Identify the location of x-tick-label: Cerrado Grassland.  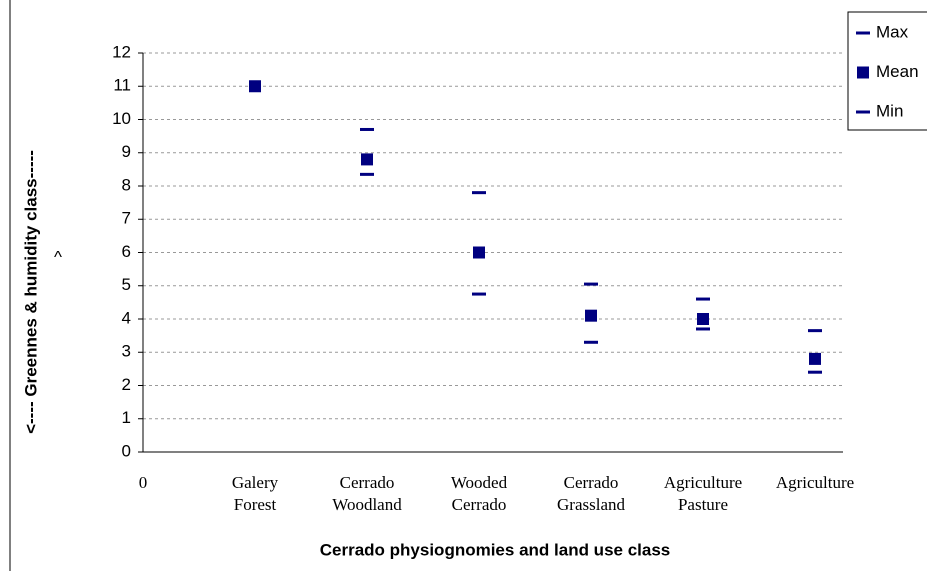
(591, 493).